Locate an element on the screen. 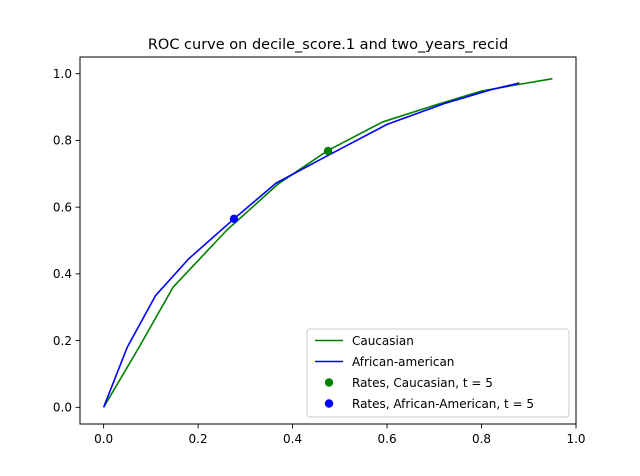 This screenshot has width=640, height=476. y-tick-label: 0.0 is located at coordinates (62, 408).